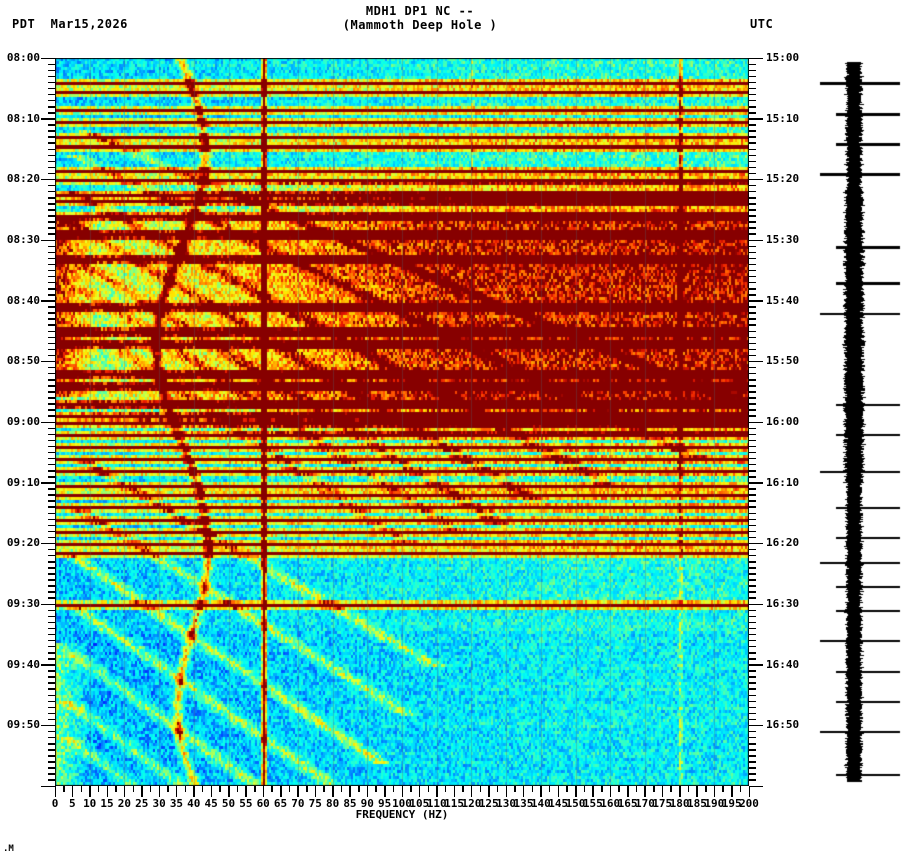  I want to click on time-label-utc: 16:20, so click(783, 543).